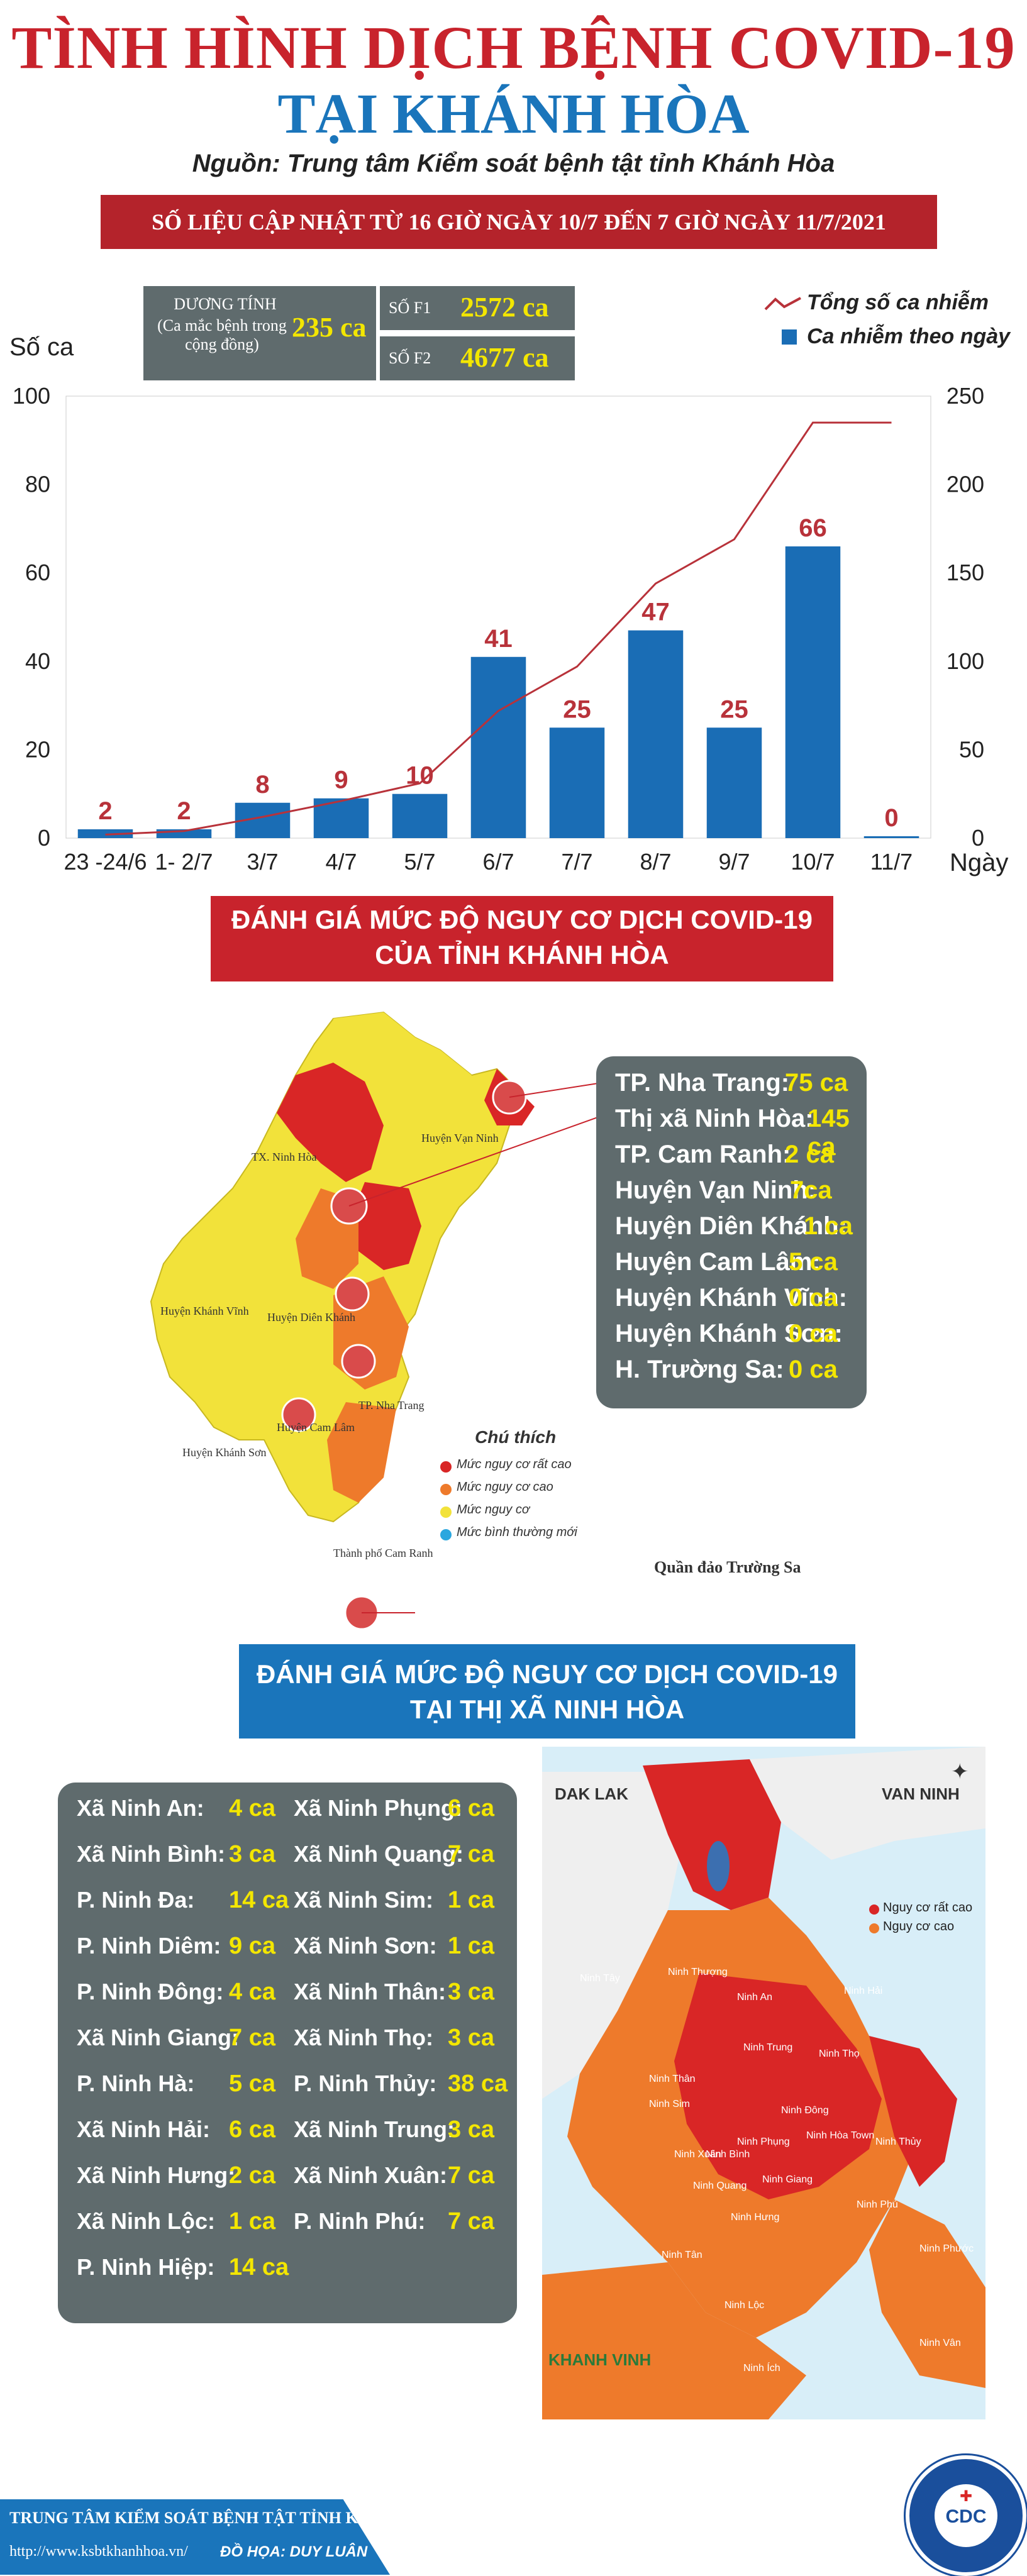 The image size is (1027, 2576). What do you see at coordinates (755, 2217) in the screenshot?
I see `ninh-hoa-map-label: Ninh Hưng` at bounding box center [755, 2217].